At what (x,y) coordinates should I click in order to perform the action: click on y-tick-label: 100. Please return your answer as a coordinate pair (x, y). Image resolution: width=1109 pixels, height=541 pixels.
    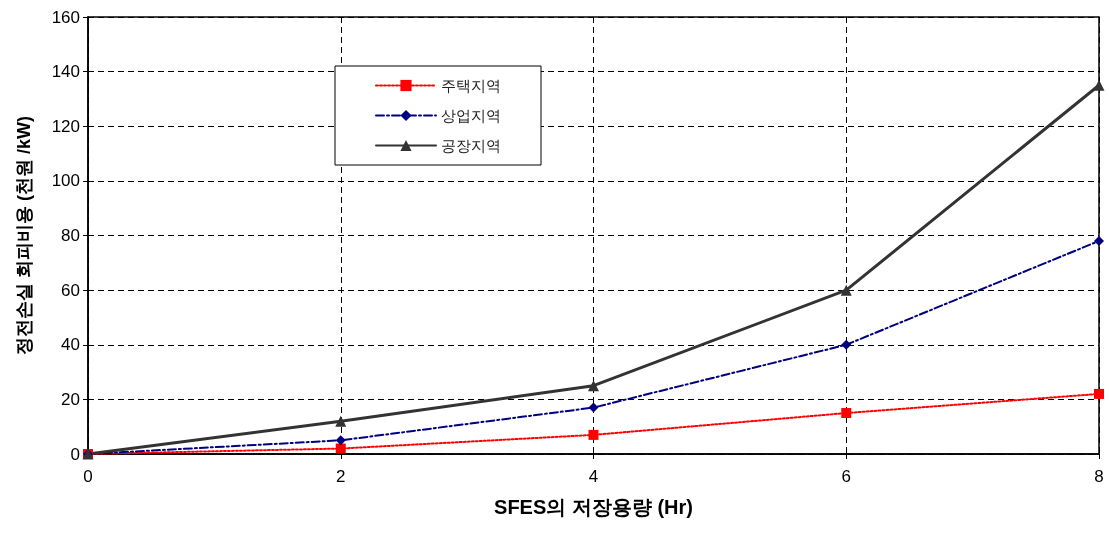
    Looking at the image, I should click on (65, 181).